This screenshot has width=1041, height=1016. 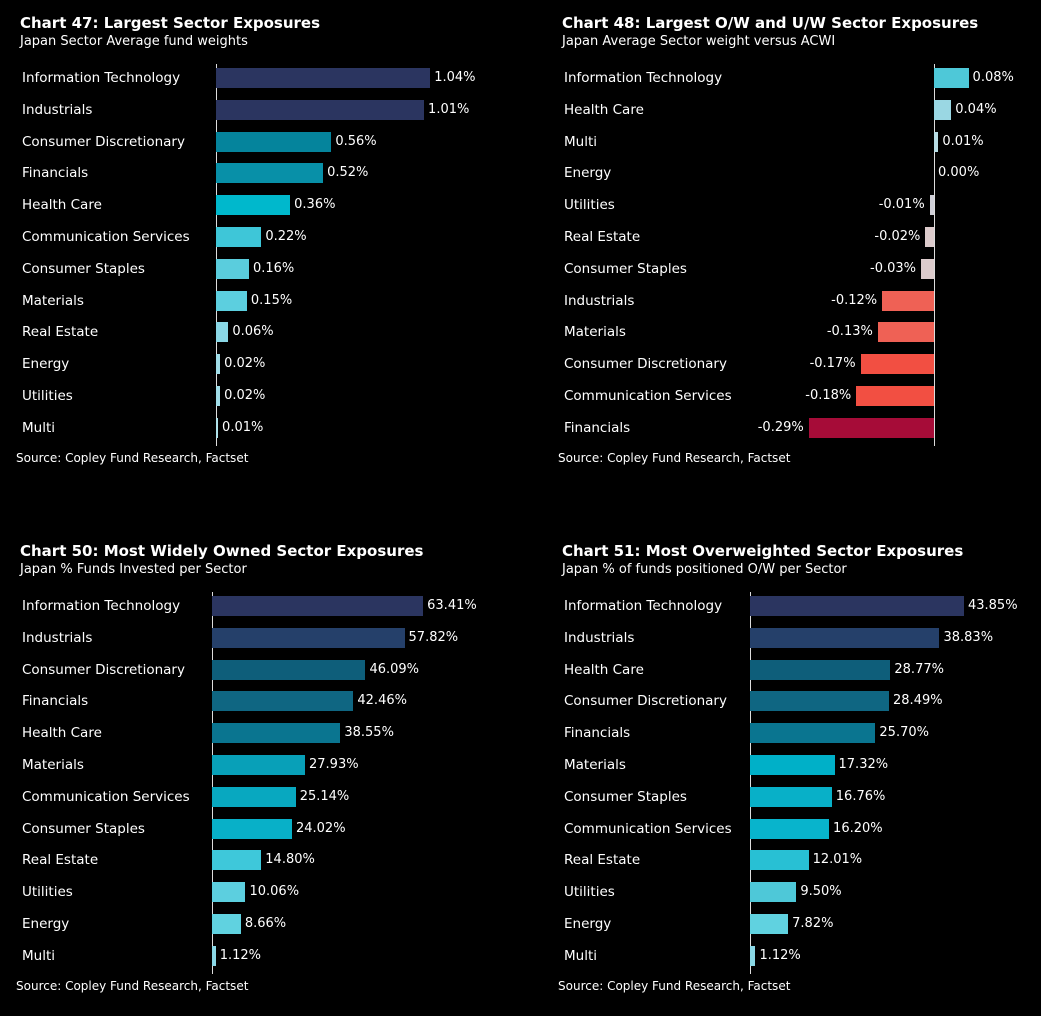 I want to click on data-label: 7.82%, so click(x=813, y=923).